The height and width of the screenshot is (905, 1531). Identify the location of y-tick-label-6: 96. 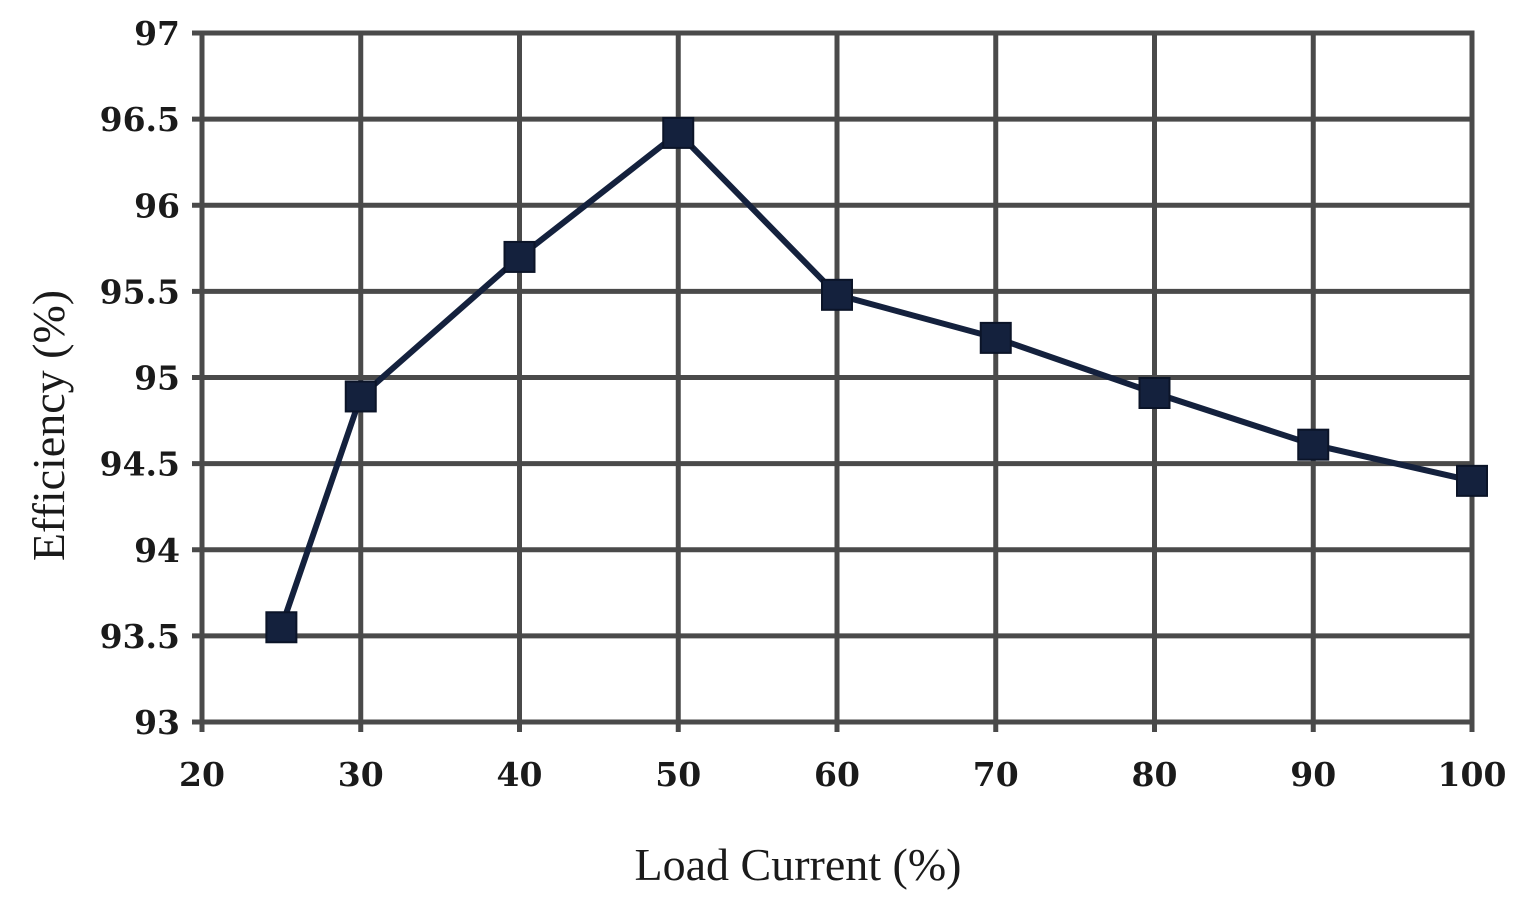
(157, 205).